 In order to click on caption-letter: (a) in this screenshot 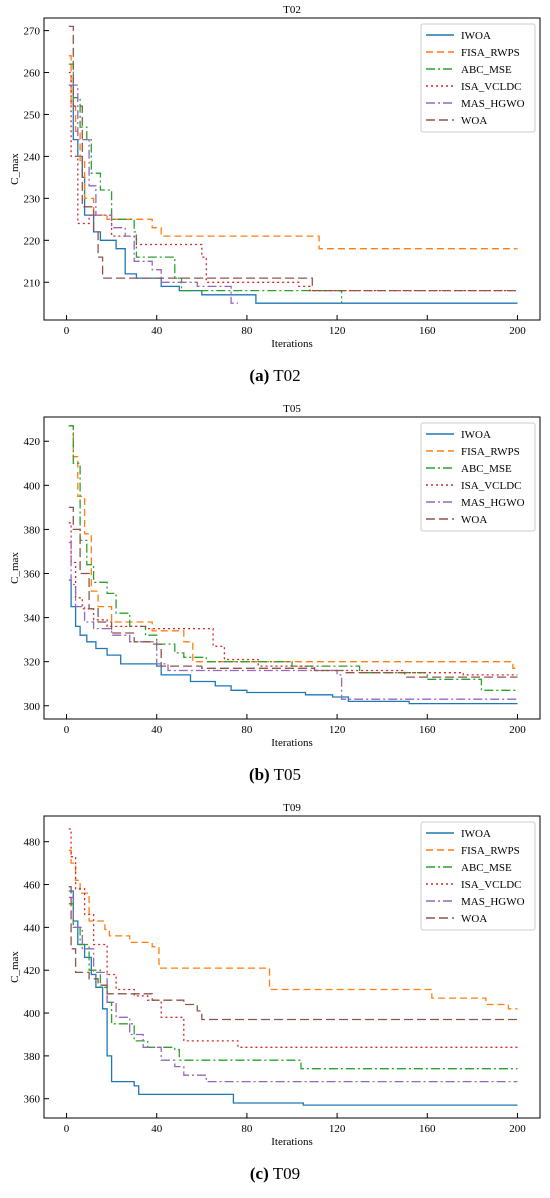, I will do `click(259, 375)`.